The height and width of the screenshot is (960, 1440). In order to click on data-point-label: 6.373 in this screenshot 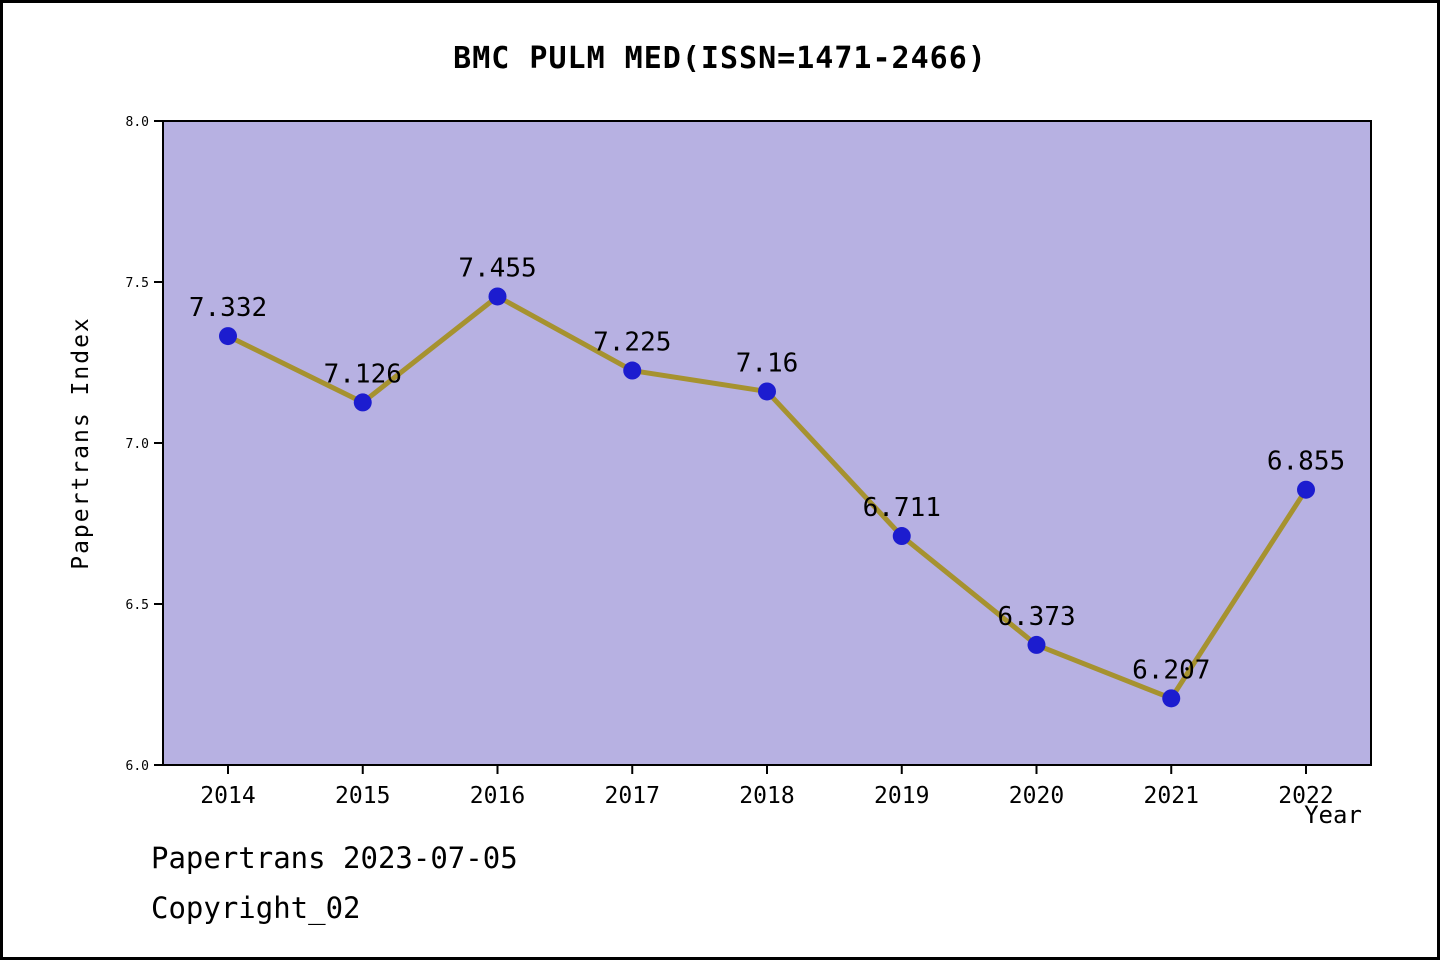, I will do `click(1036, 617)`.